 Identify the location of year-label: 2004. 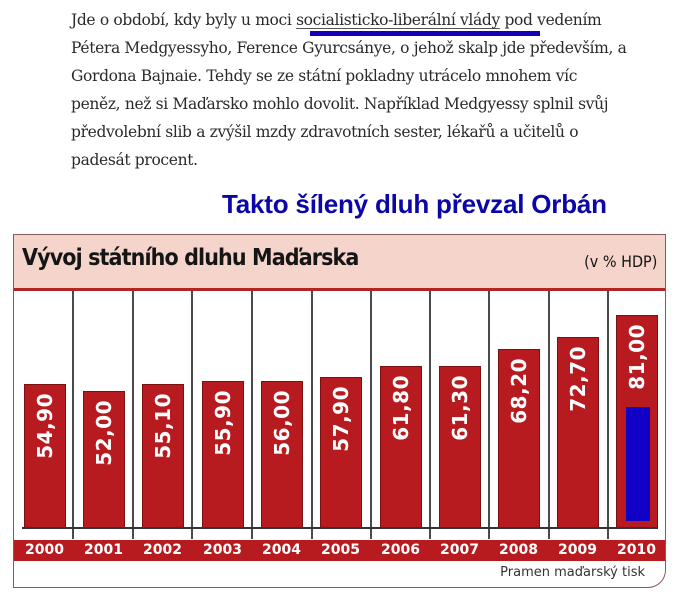
(281, 550).